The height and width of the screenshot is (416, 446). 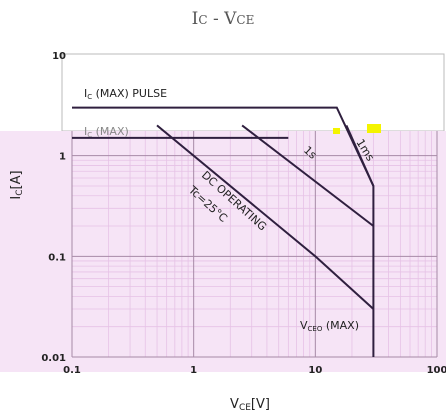 What do you see at coordinates (106, 132) in the screenshot?
I see `label-ic-max: IC (MAX)` at bounding box center [106, 132].